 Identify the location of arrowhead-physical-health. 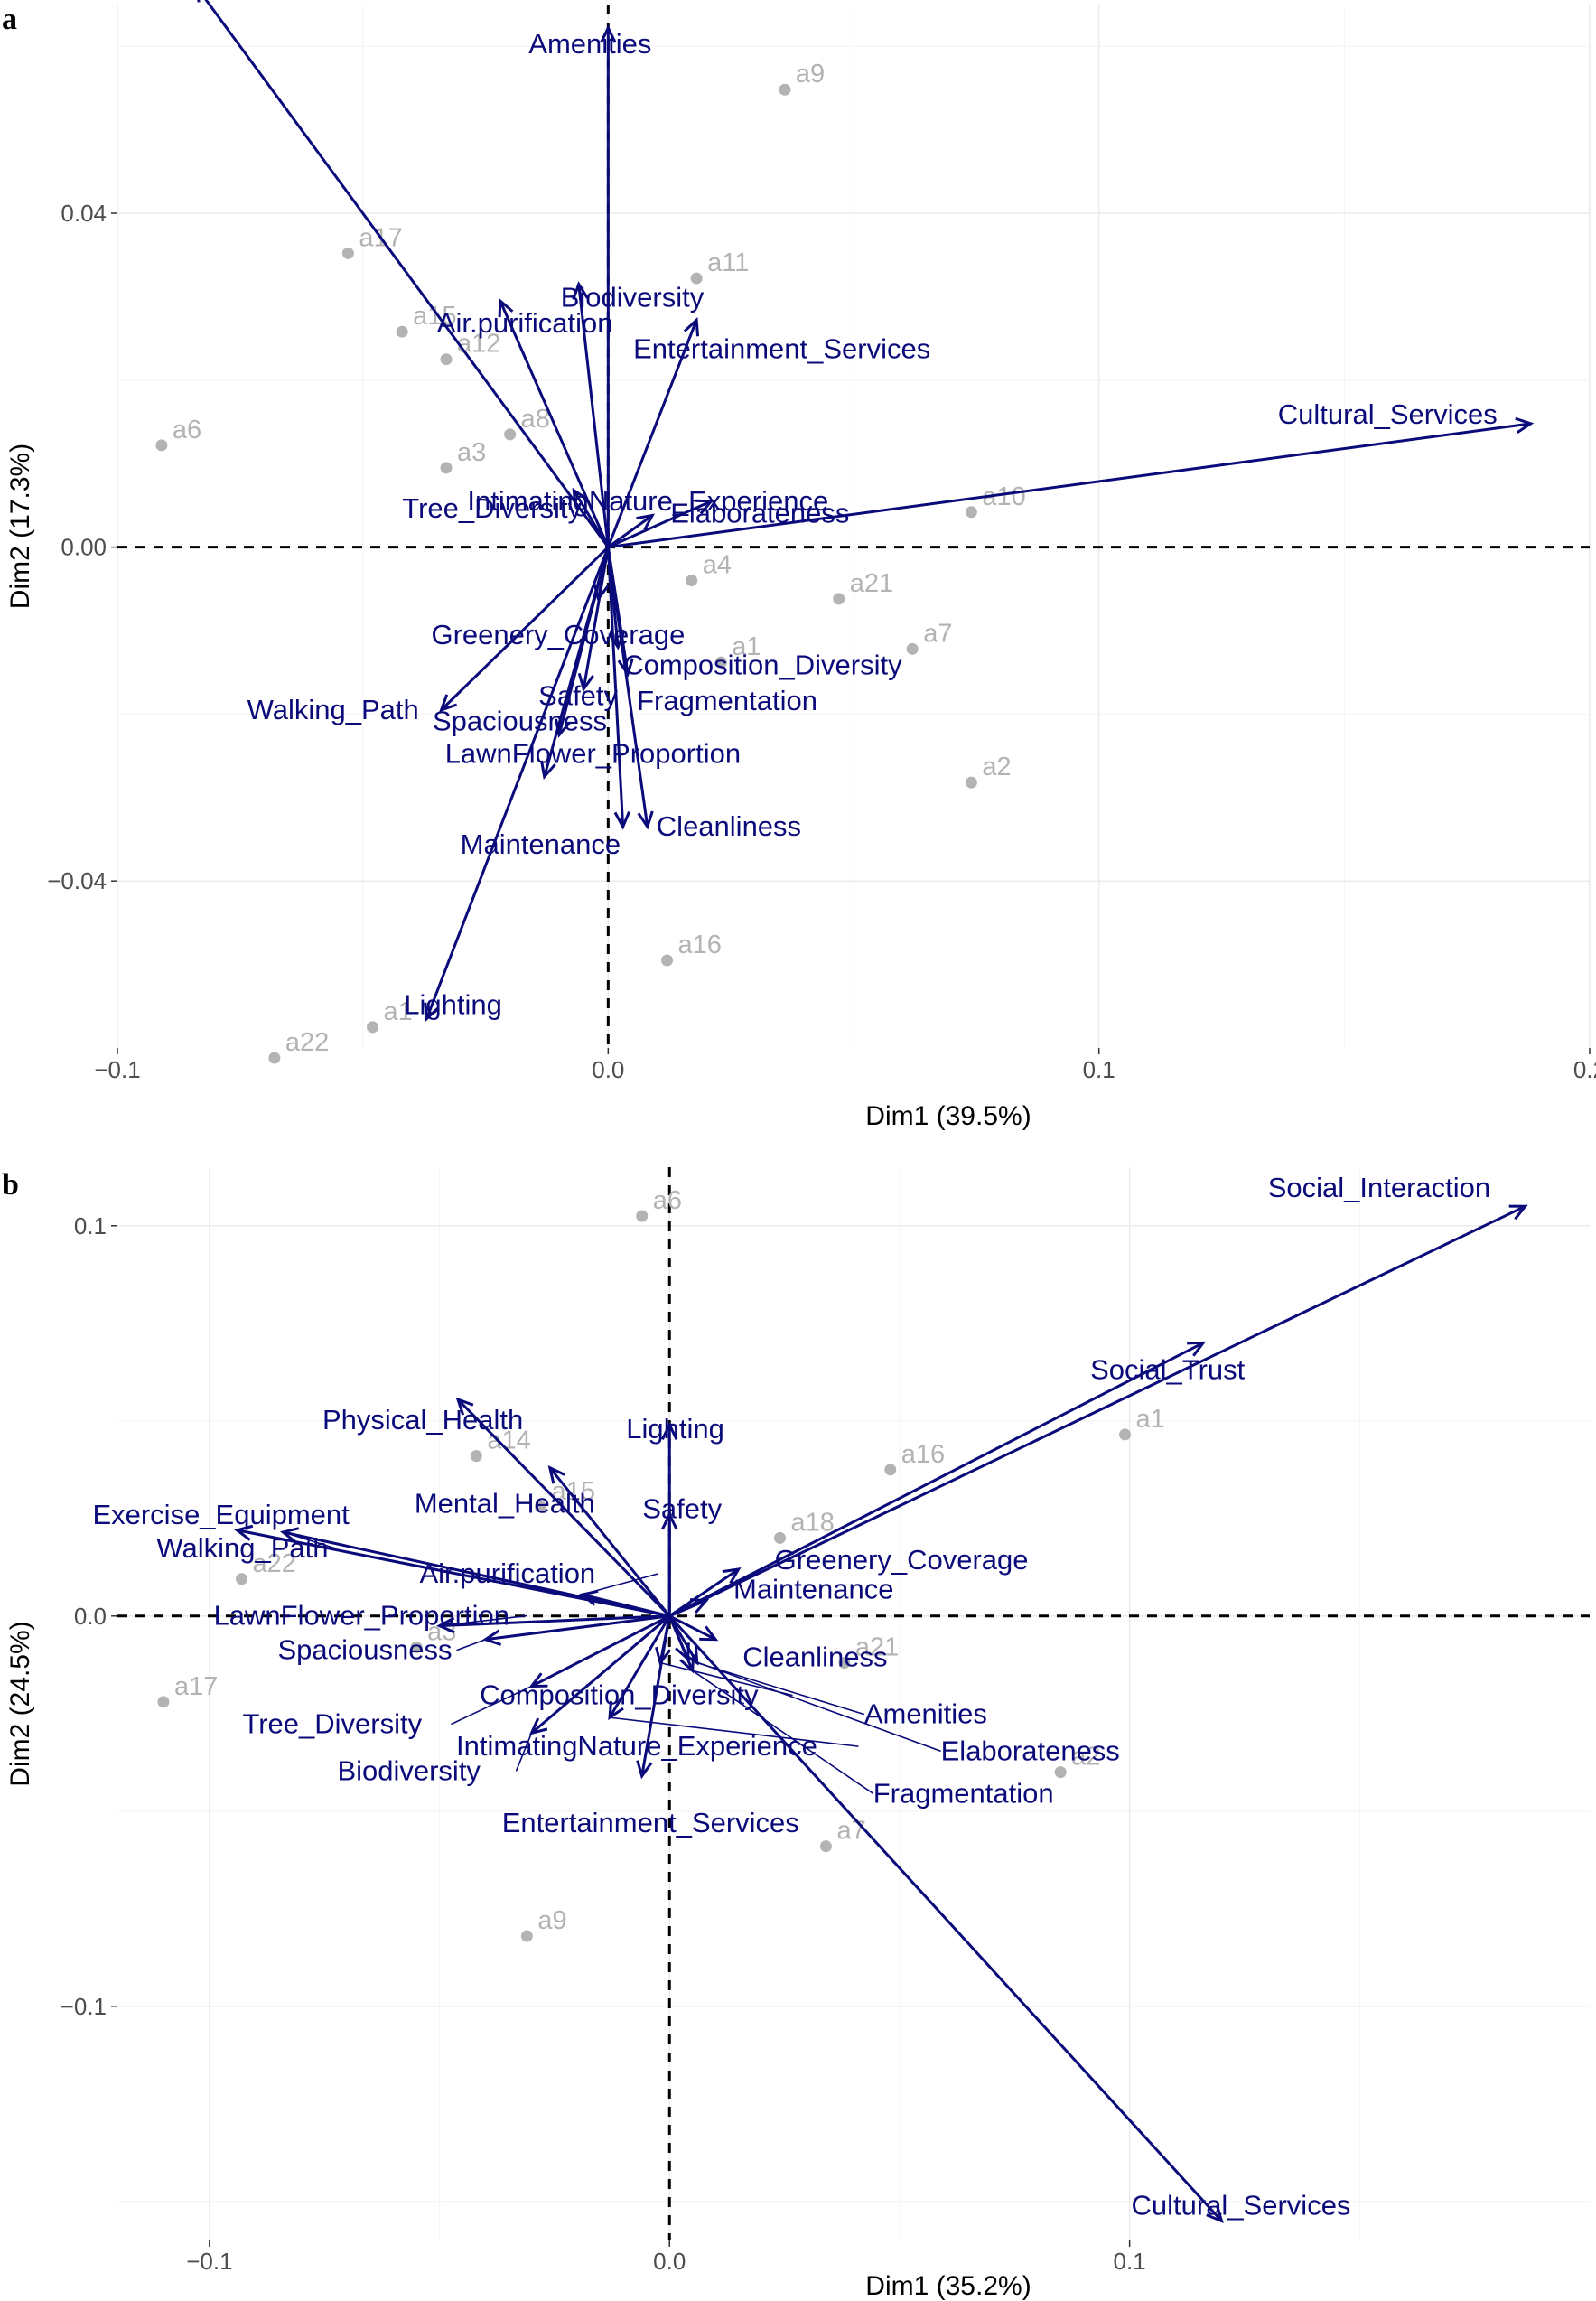
(465, 1406).